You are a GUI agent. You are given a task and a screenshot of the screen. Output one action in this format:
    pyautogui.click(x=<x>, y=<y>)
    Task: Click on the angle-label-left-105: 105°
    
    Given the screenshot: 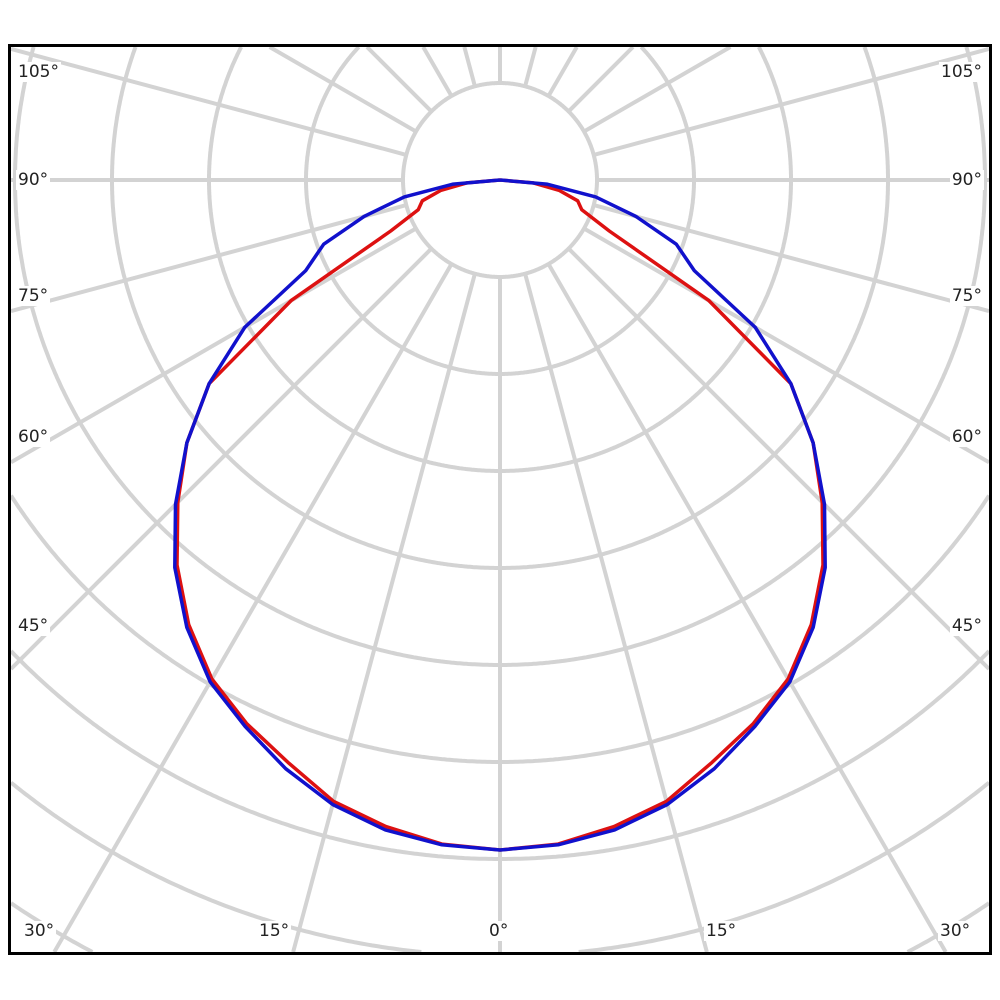 What is the action you would take?
    pyautogui.click(x=38, y=72)
    